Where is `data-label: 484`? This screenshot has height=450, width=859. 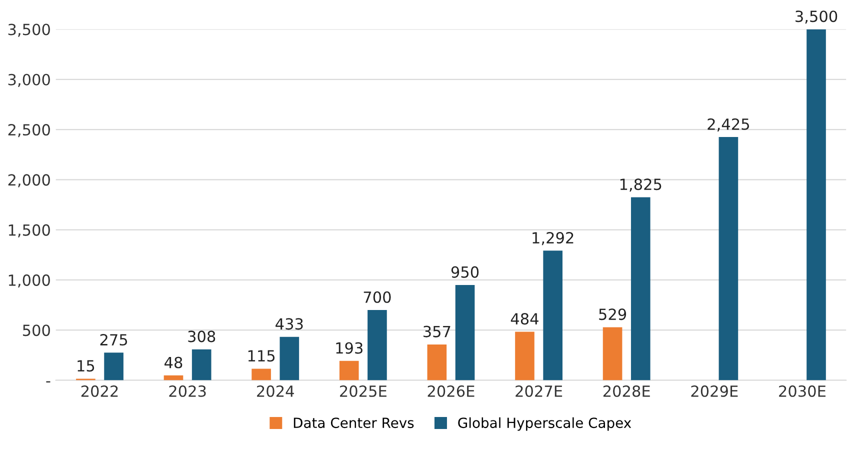
data-label: 484 is located at coordinates (524, 319).